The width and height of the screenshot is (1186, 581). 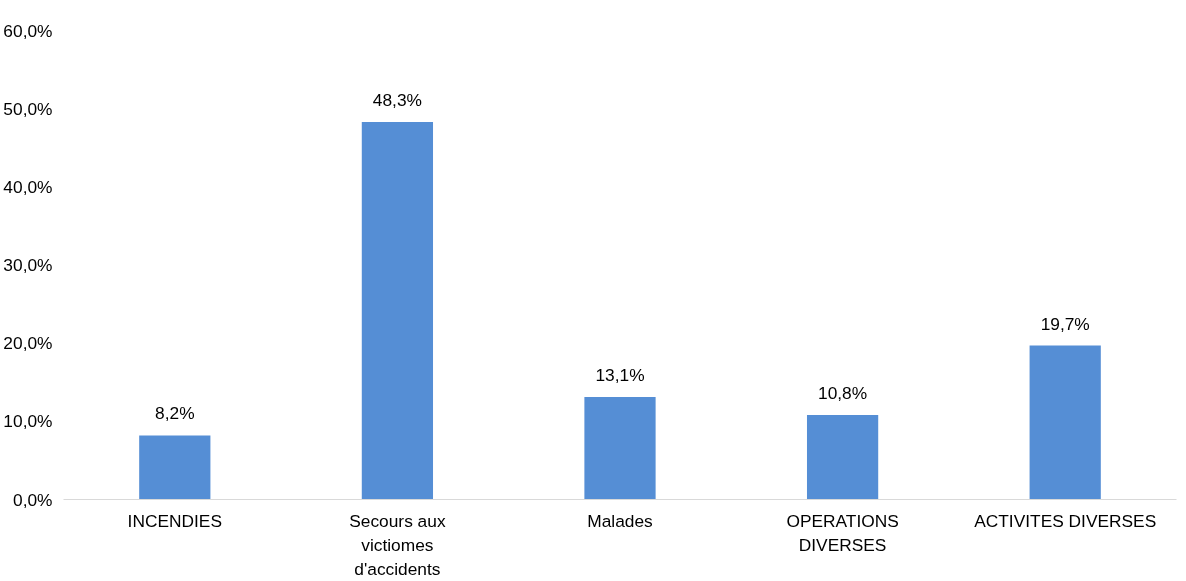 I want to click on data-label: 48,3%, so click(x=397, y=99).